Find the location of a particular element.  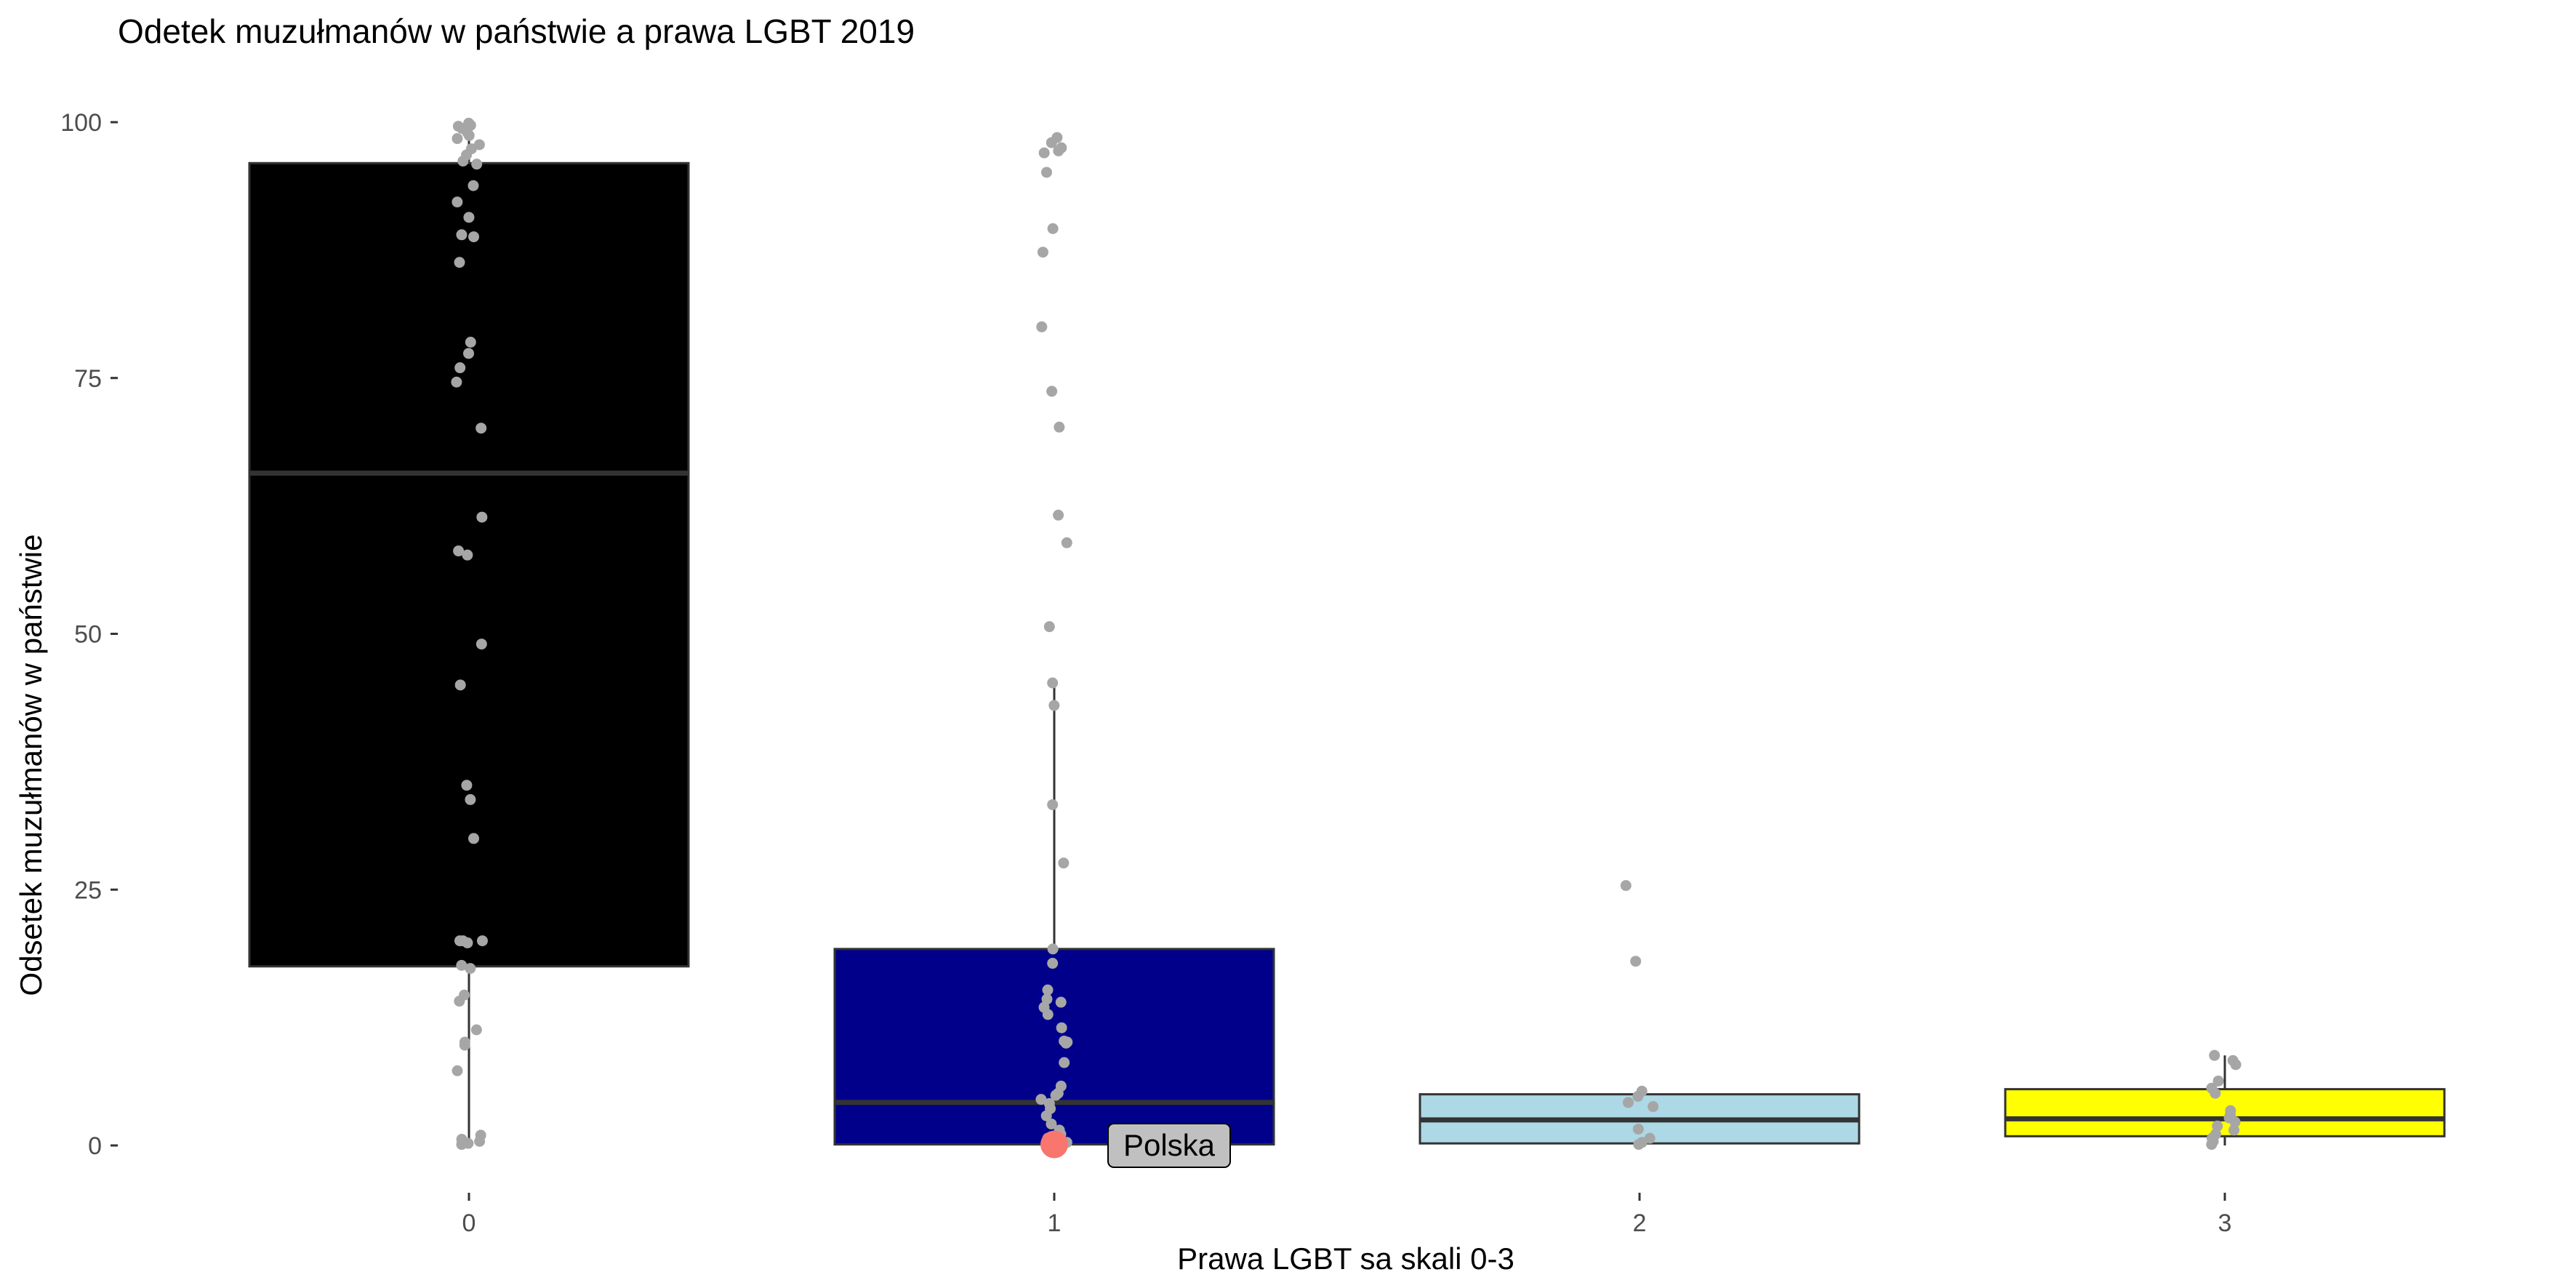

x-axis: 0 1 2 3 is located at coordinates (1347, 1215).